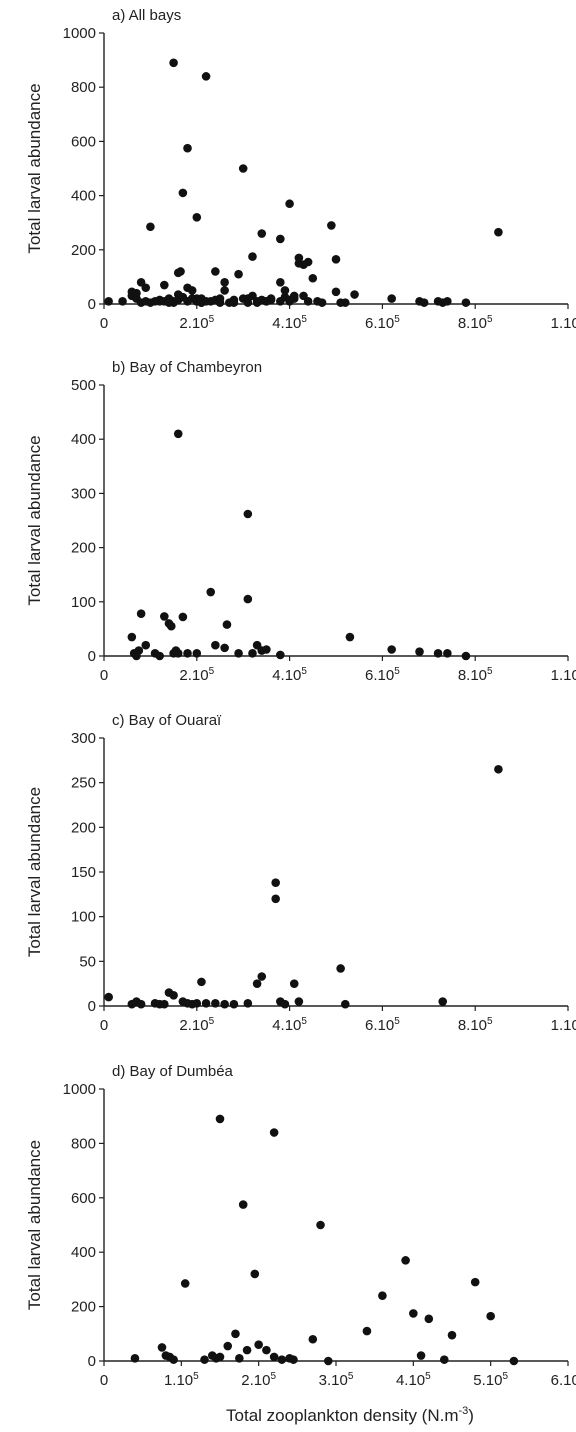 The width and height of the screenshot is (576, 1432). I want to click on y-tick-label: 800, so click(83, 1143).